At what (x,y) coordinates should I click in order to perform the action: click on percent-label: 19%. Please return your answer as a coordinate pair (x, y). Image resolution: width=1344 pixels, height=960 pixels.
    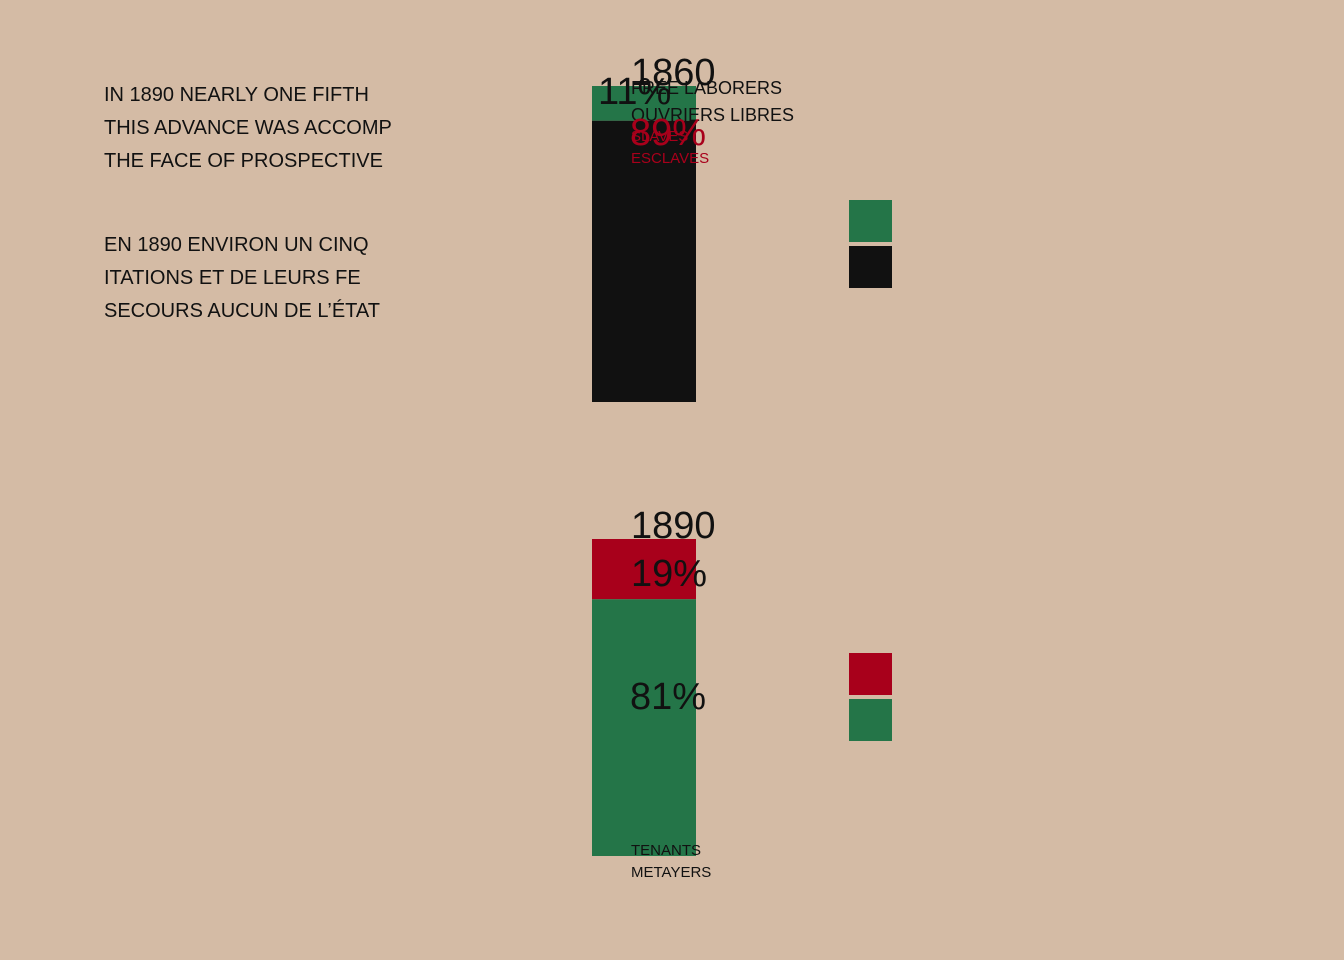
    Looking at the image, I should click on (669, 574).